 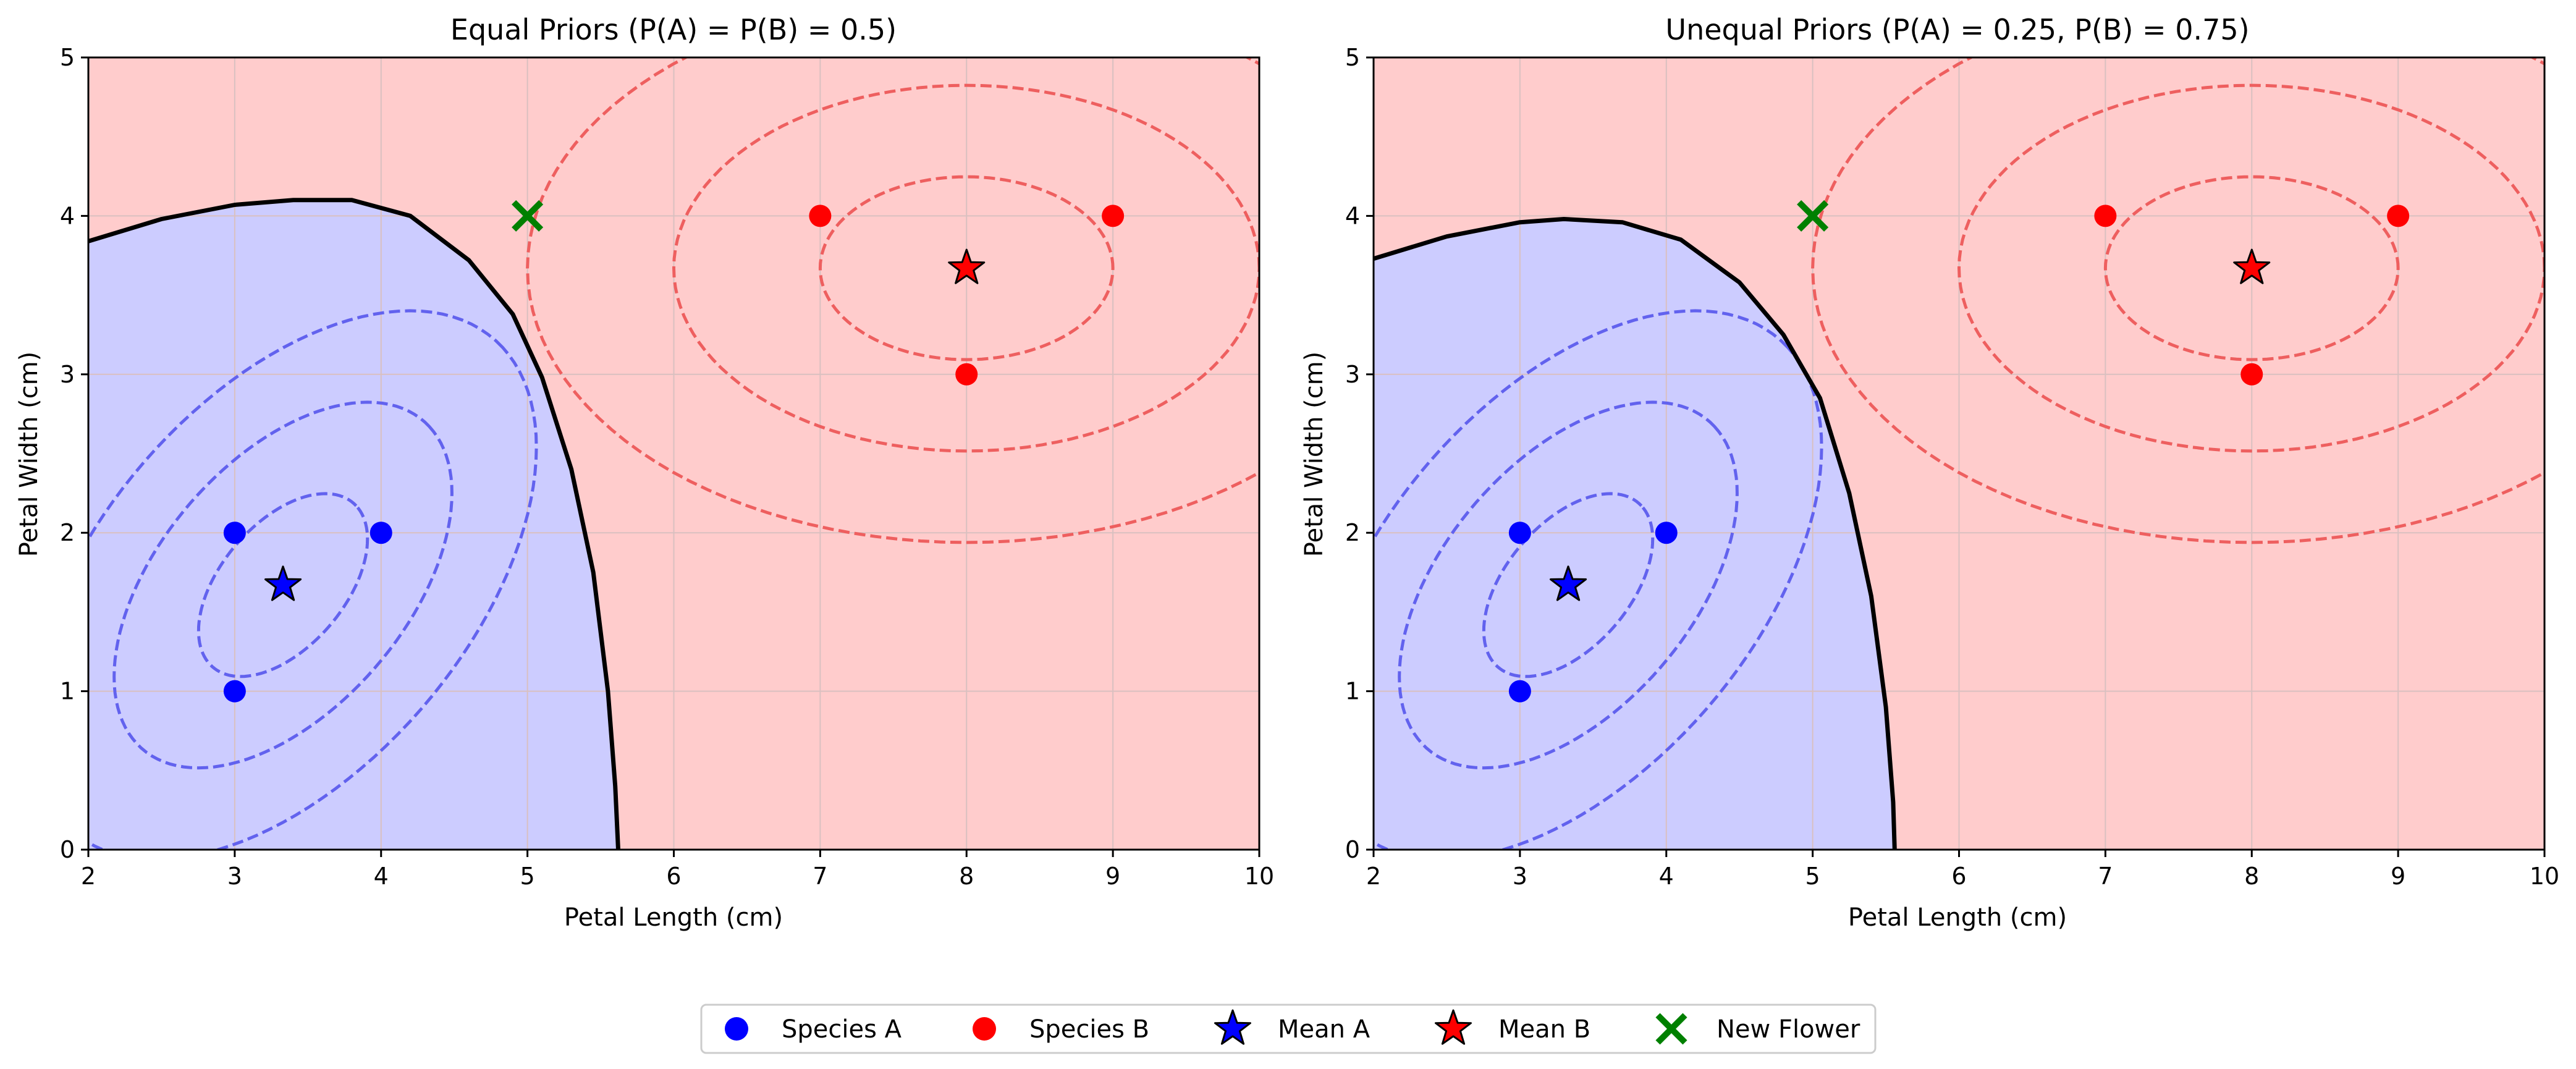 I want to click on legend-item-mean-a: Mean A, so click(x=1292, y=1027).